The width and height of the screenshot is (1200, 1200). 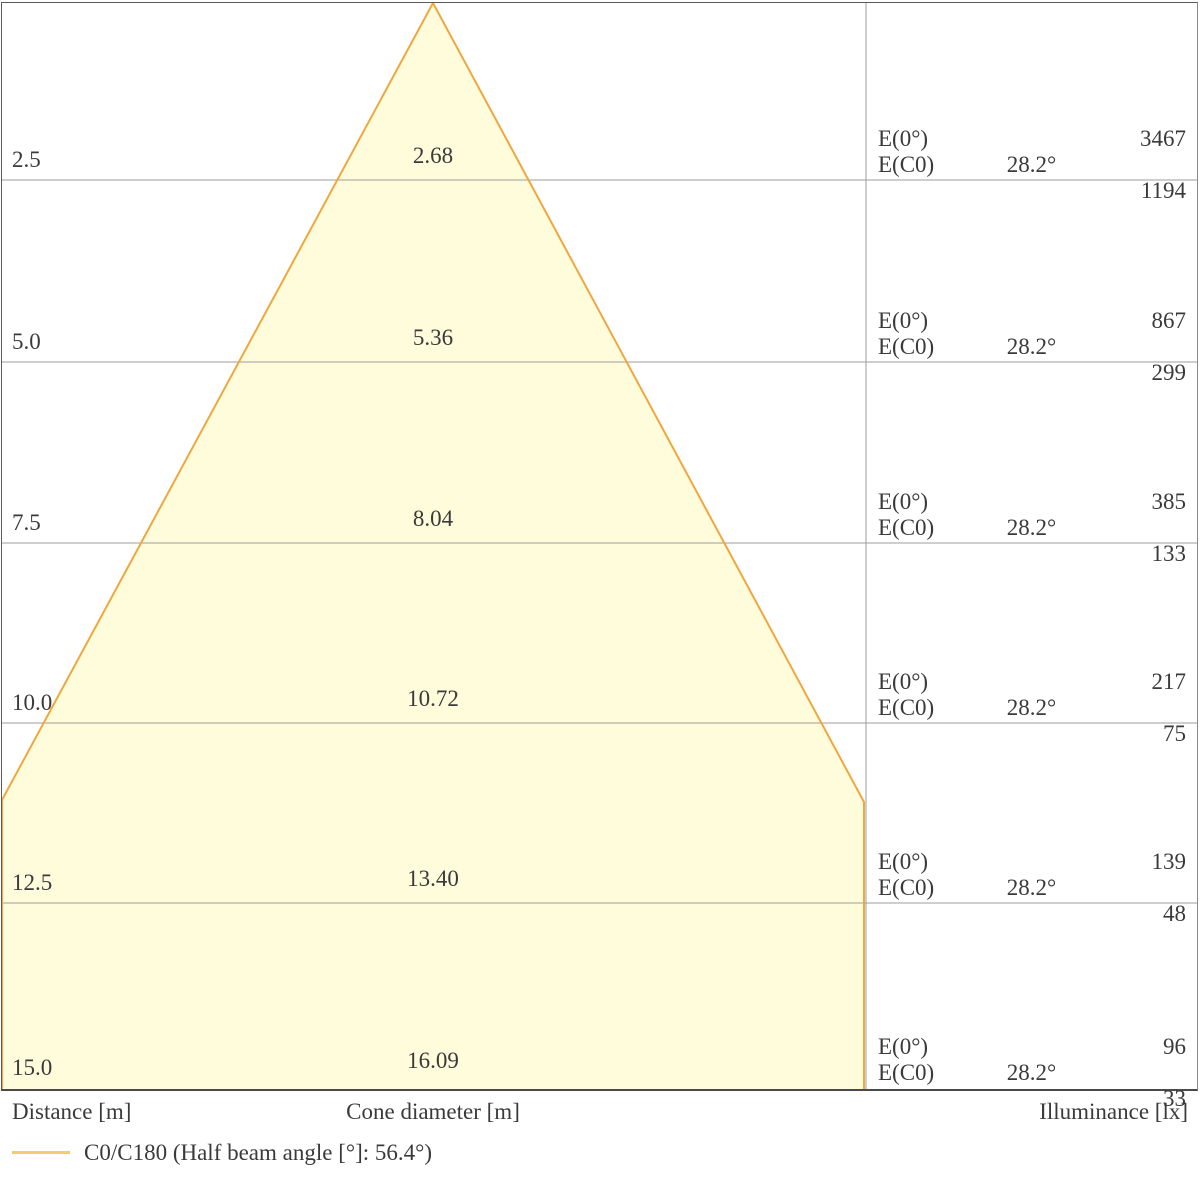 I want to click on e0-value: 385, so click(x=1169, y=501).